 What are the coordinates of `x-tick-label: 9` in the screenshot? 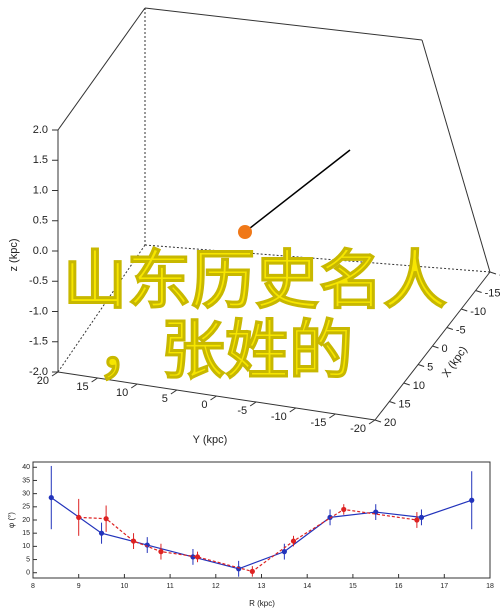 It's located at (79, 586).